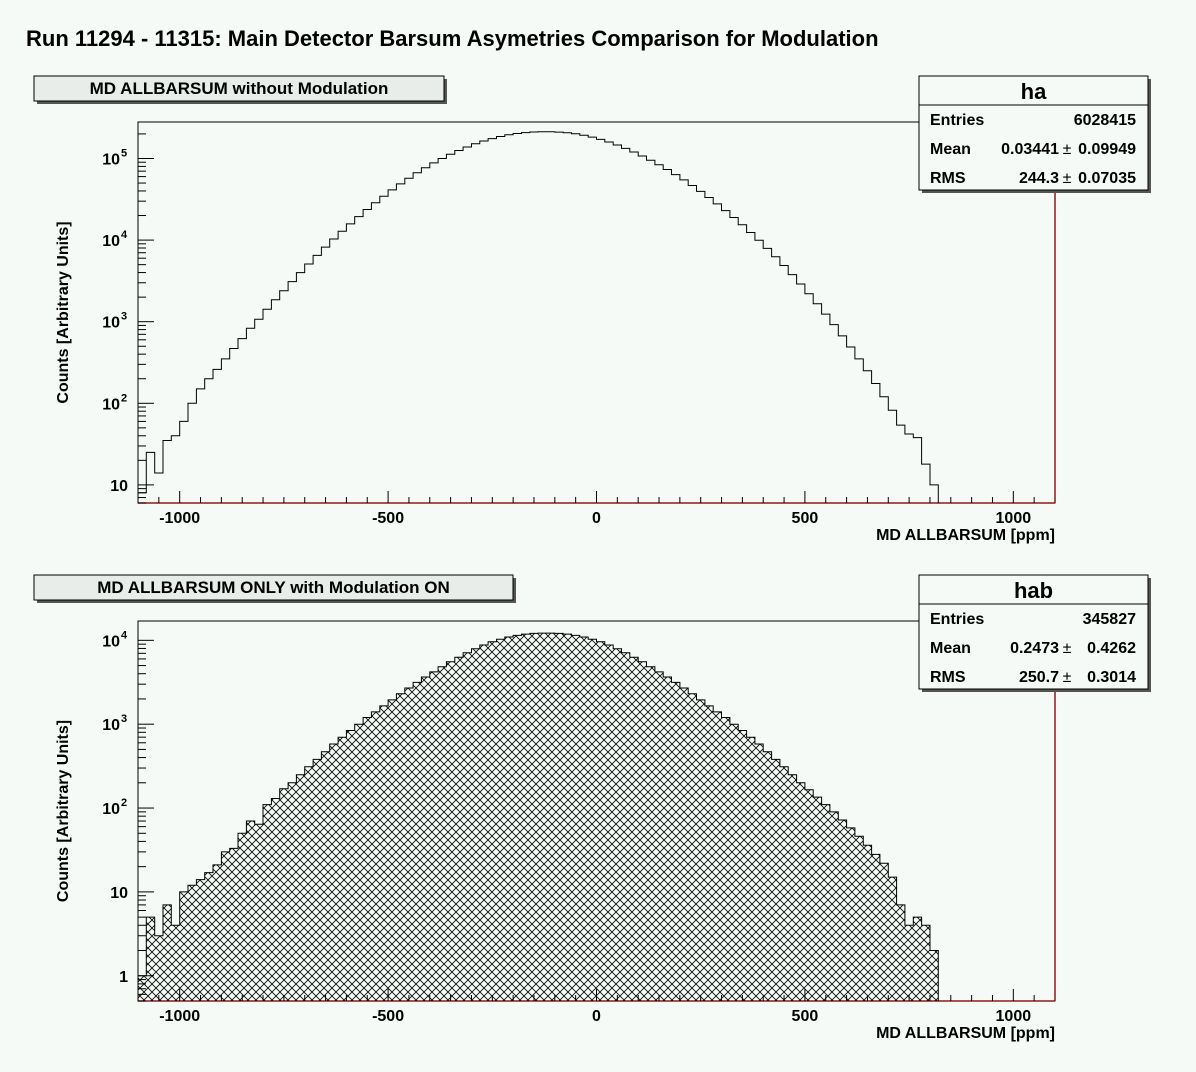 The height and width of the screenshot is (1072, 1196). Describe the element at coordinates (1111, 648) in the screenshot. I see `stats-error: 0.4262` at that location.